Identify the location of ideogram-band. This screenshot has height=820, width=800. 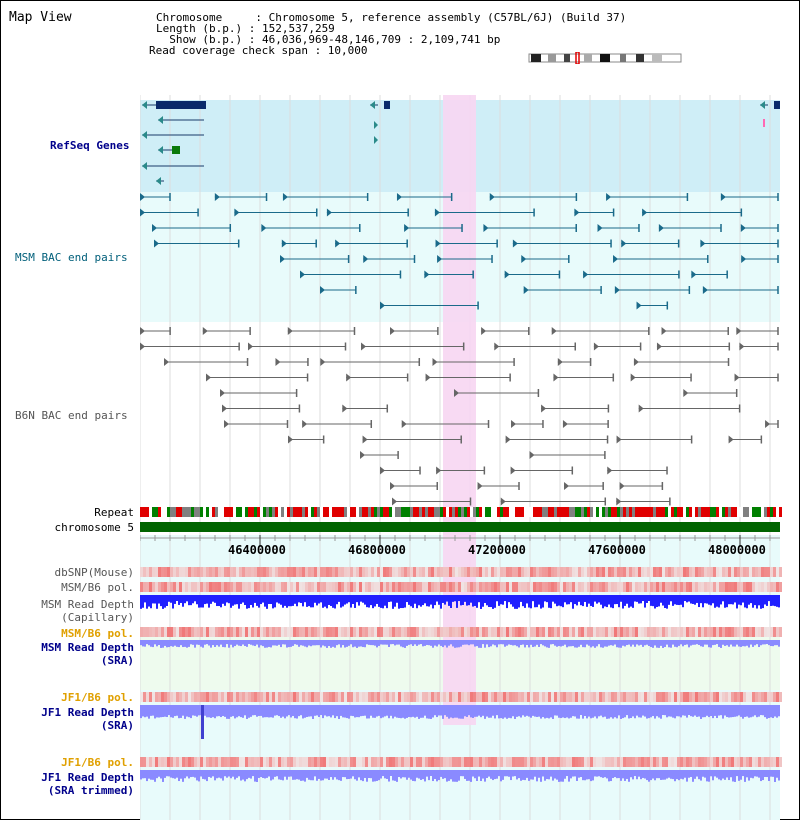
(640, 58).